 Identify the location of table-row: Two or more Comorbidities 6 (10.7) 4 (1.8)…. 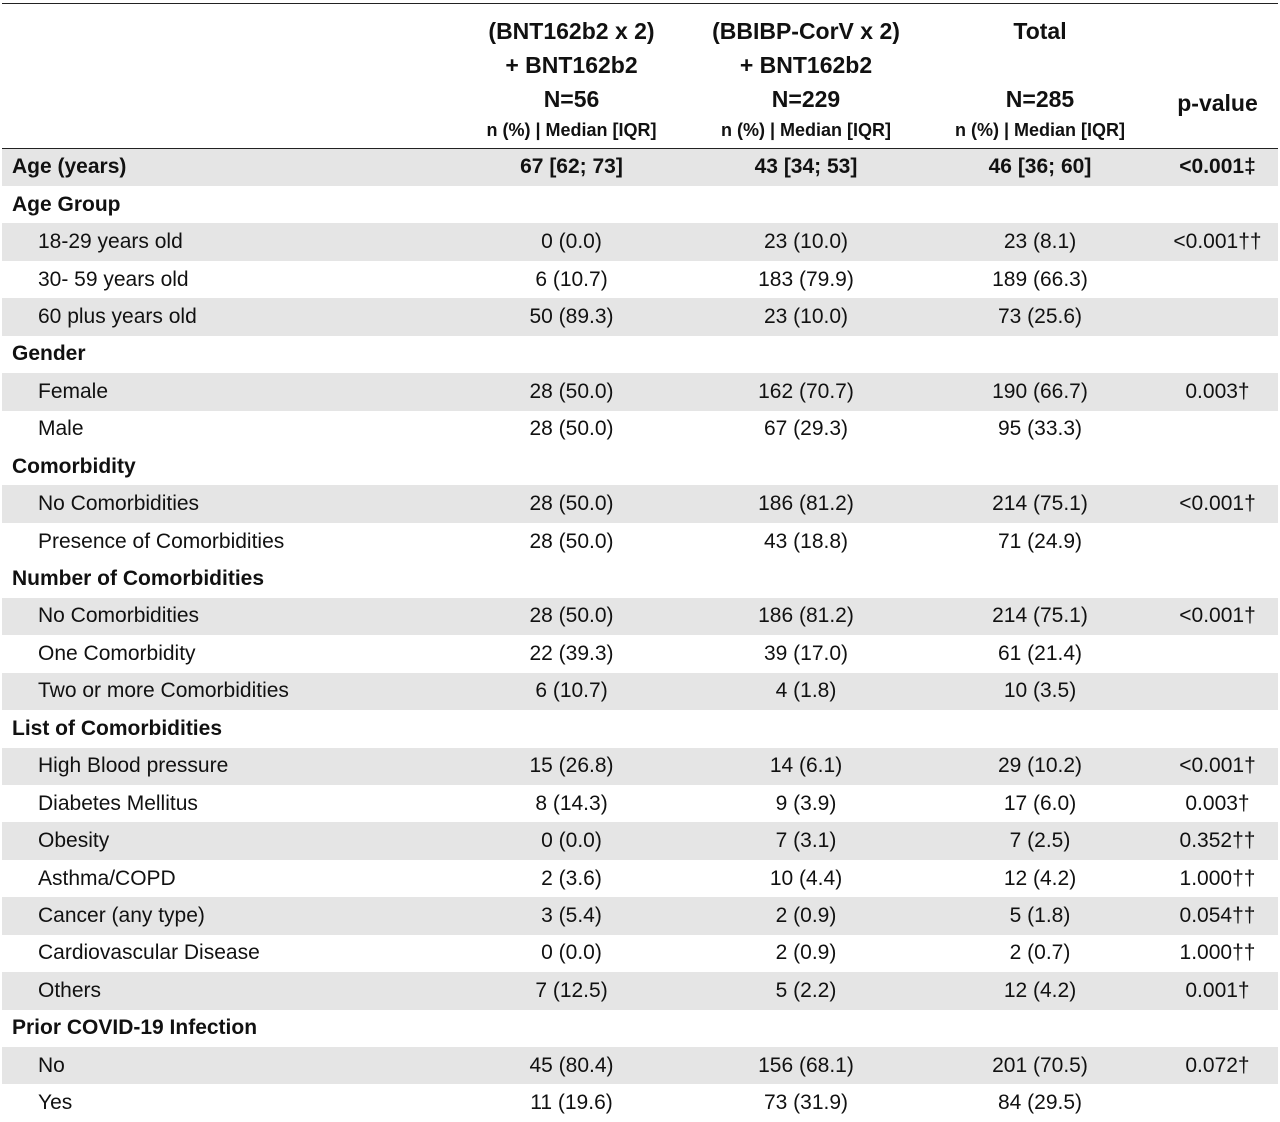
(640, 691).